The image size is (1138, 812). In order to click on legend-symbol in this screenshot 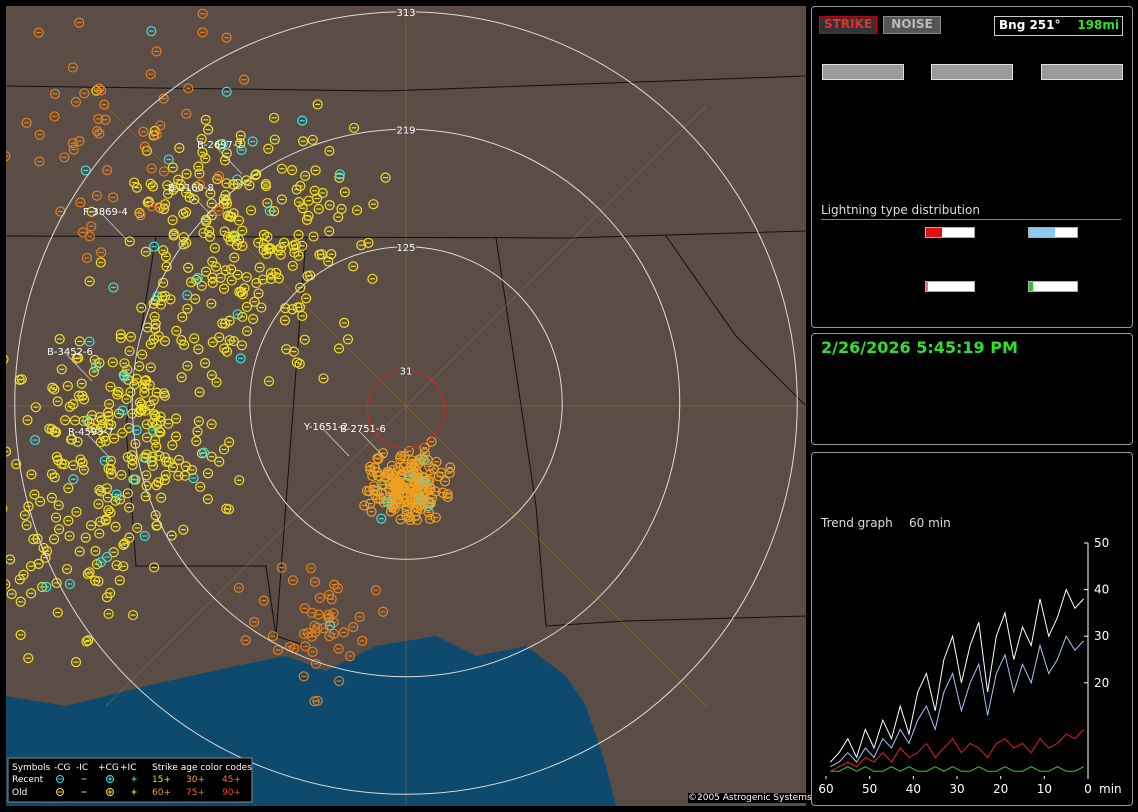, I will do `click(60, 792)`.